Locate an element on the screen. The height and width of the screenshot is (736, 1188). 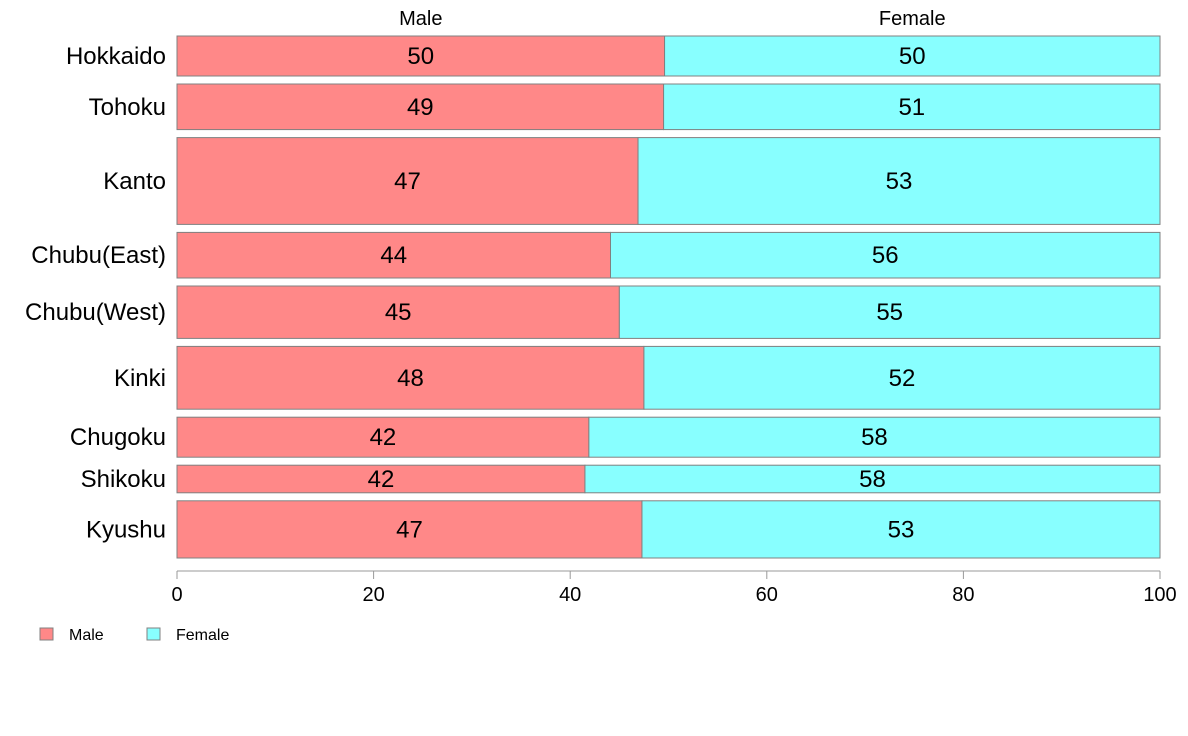
x-axis: 0 20 40 60 80 100 is located at coordinates (674, 588).